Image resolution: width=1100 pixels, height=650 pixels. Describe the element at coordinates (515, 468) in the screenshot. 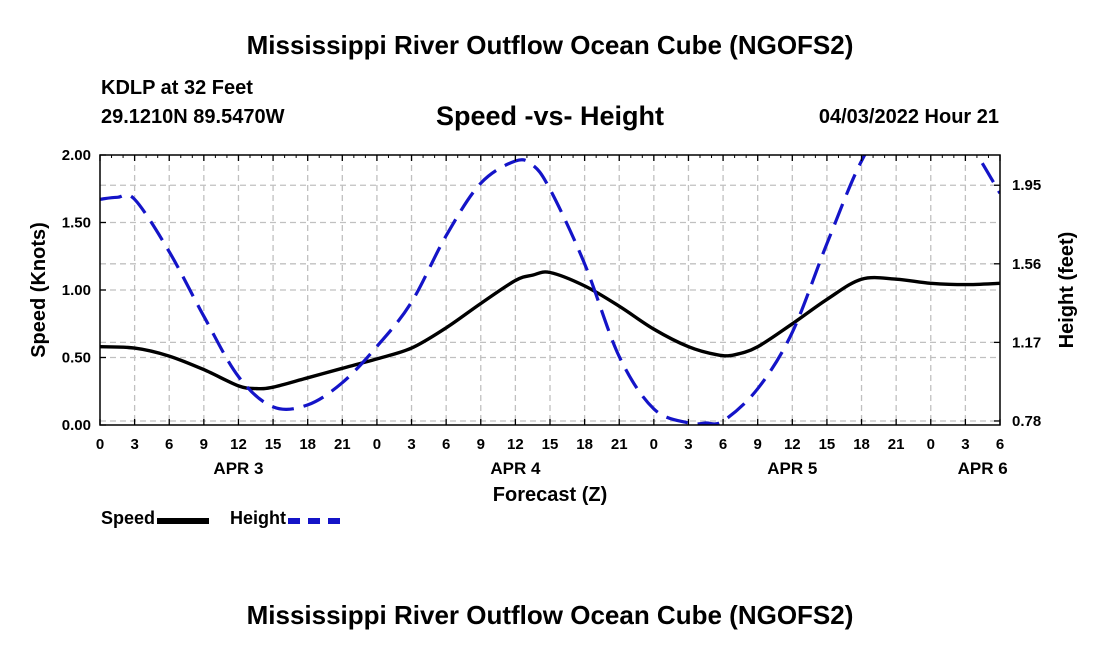

I see `day-label: APR 4` at that location.